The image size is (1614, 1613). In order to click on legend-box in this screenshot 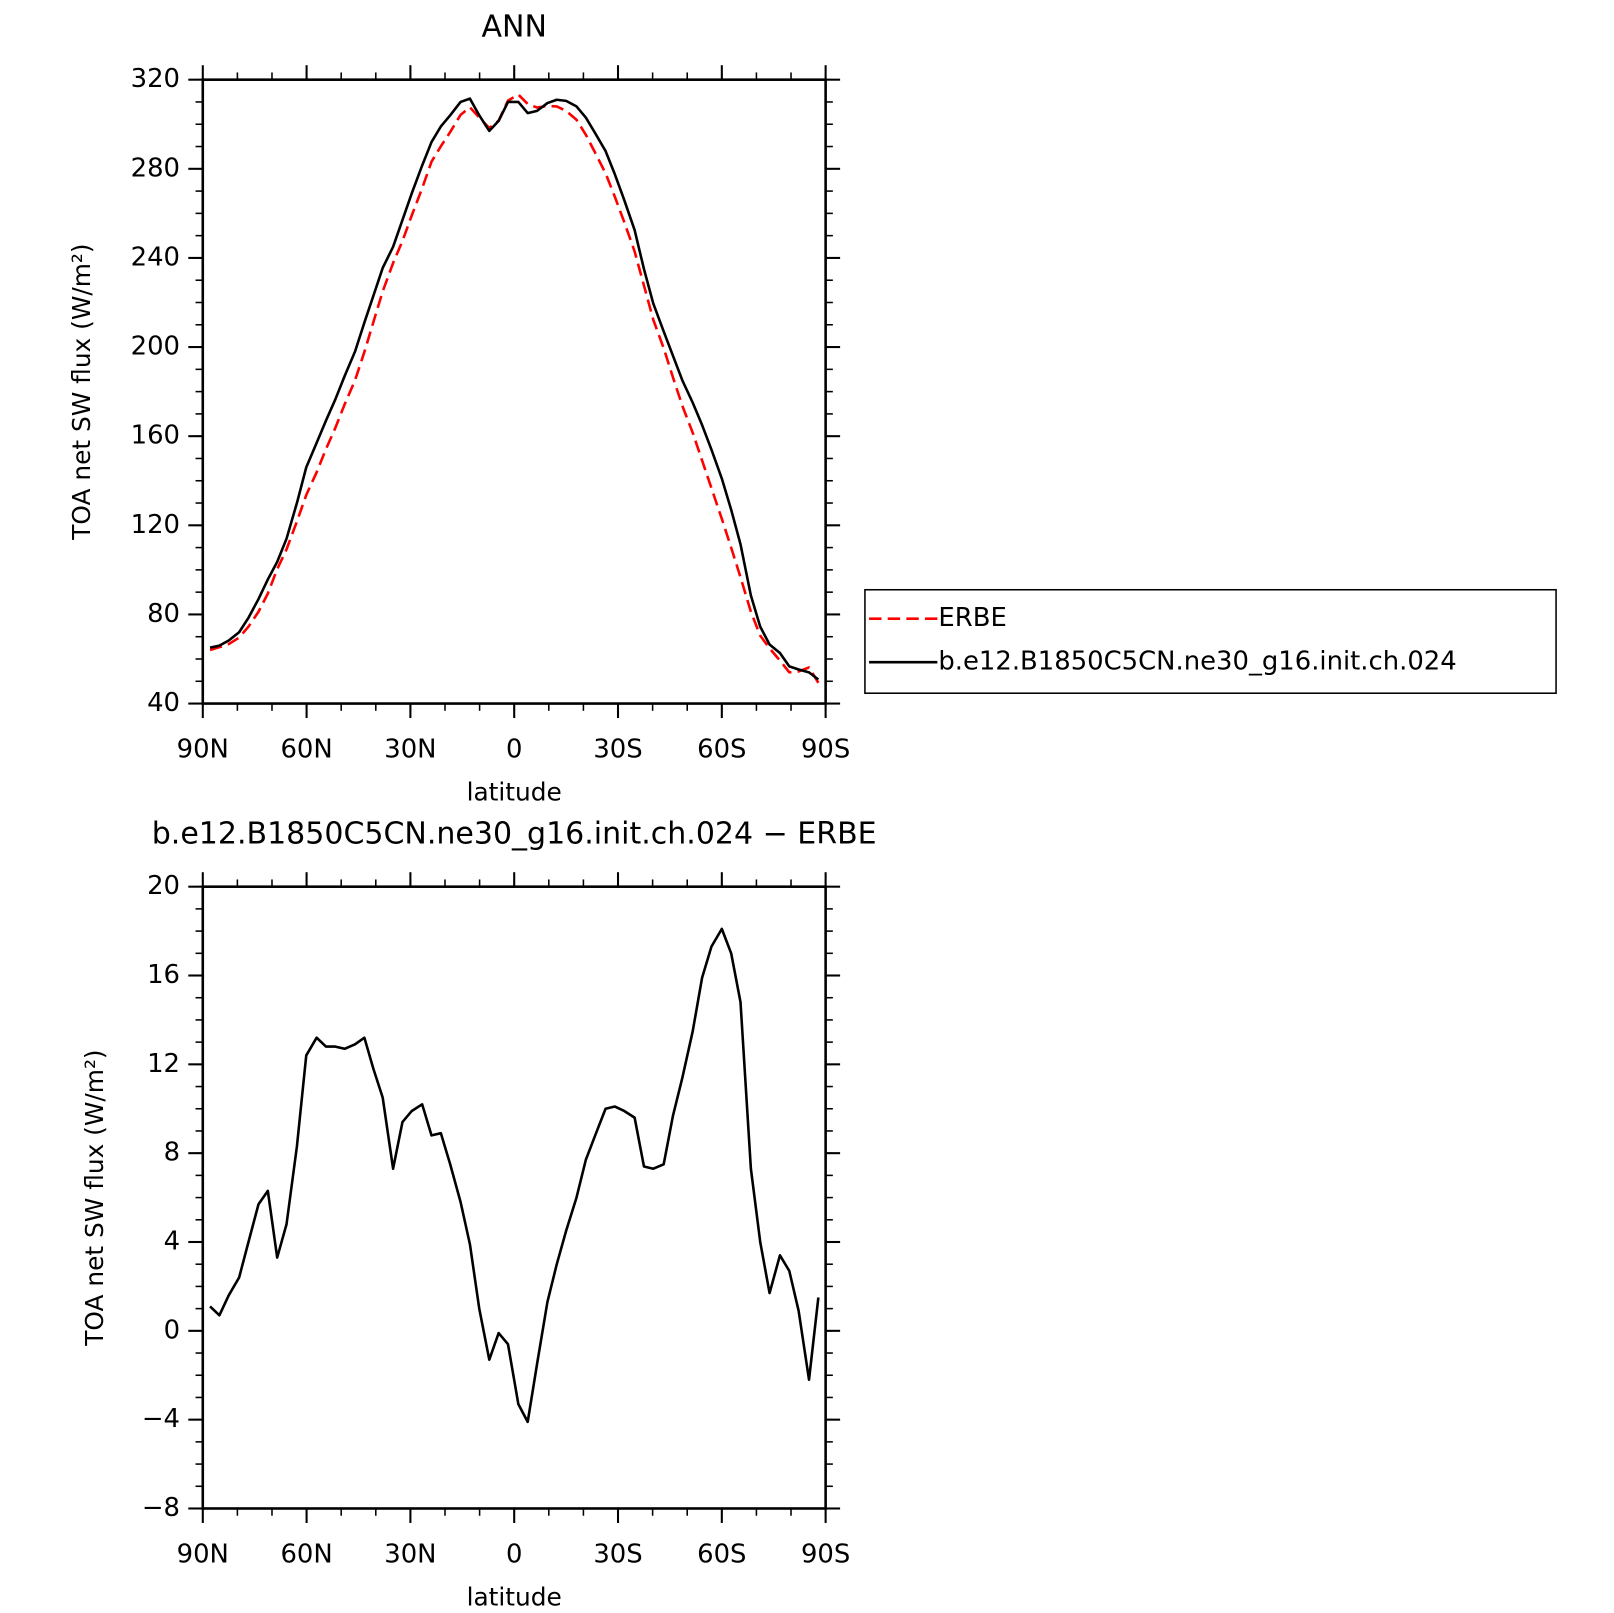, I will do `click(1210, 641)`.